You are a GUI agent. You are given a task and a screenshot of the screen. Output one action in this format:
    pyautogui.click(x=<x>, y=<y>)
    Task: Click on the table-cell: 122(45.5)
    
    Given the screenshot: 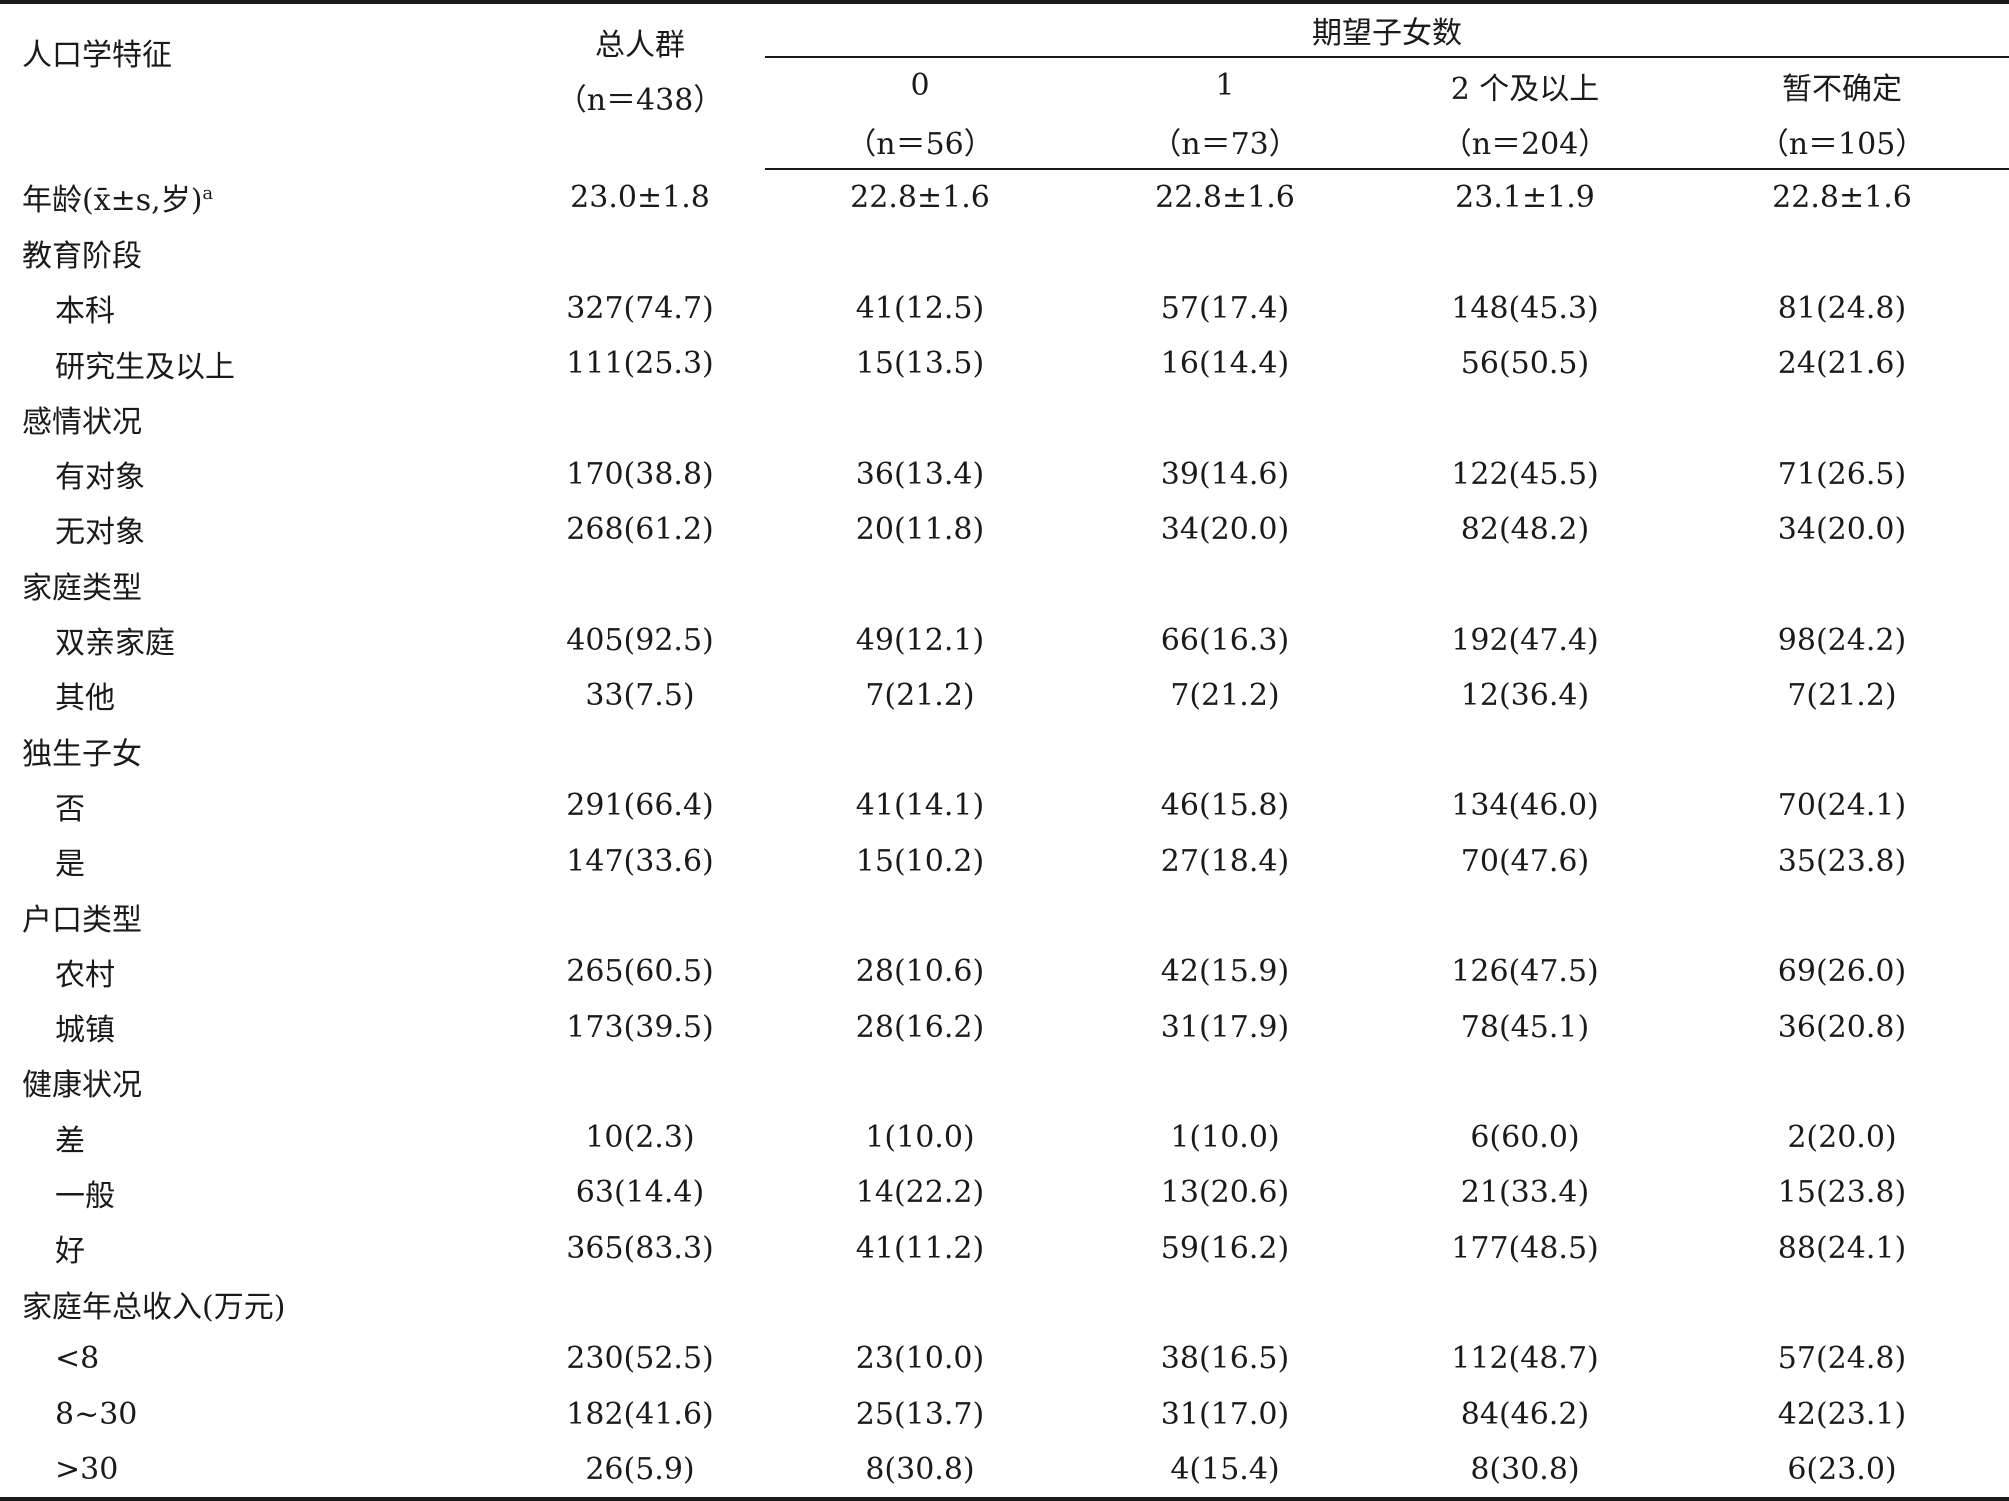 What is the action you would take?
    pyautogui.click(x=1525, y=474)
    